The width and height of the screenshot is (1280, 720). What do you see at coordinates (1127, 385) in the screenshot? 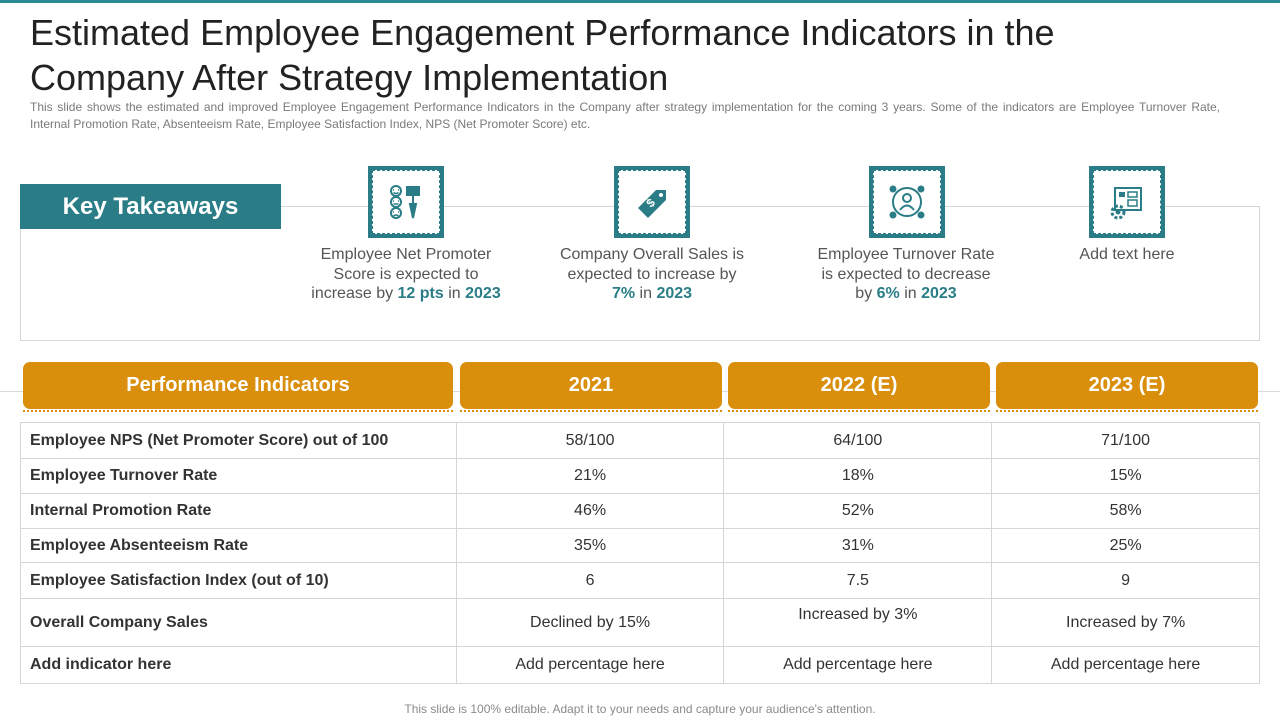
I see `header-2023: 2023 (E)` at bounding box center [1127, 385].